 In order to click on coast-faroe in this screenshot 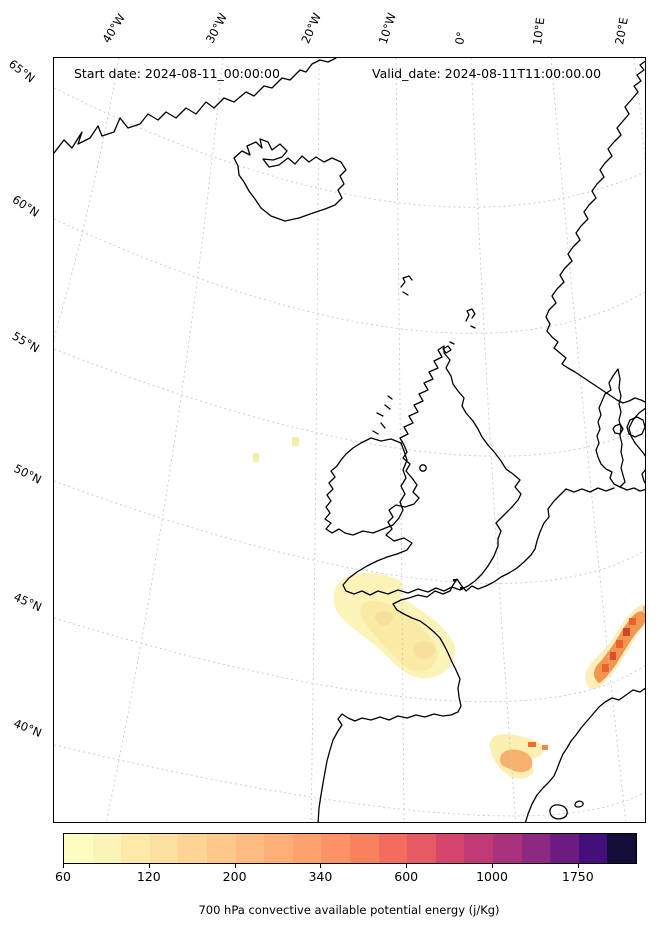, I will do `click(406, 285)`.